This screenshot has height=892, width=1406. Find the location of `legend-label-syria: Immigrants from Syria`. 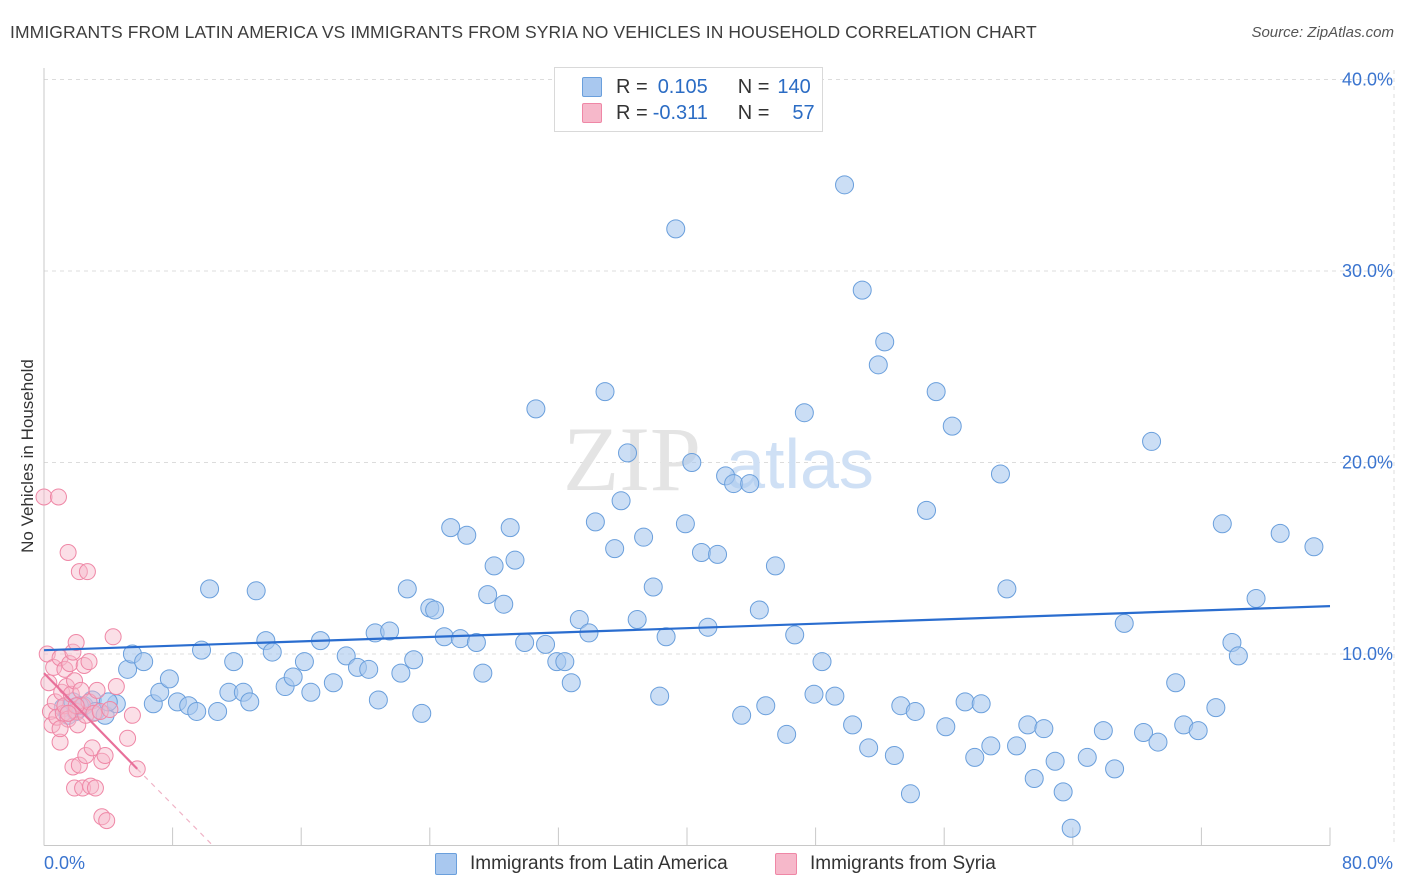

legend-label-syria: Immigrants from Syria is located at coordinates (903, 863).